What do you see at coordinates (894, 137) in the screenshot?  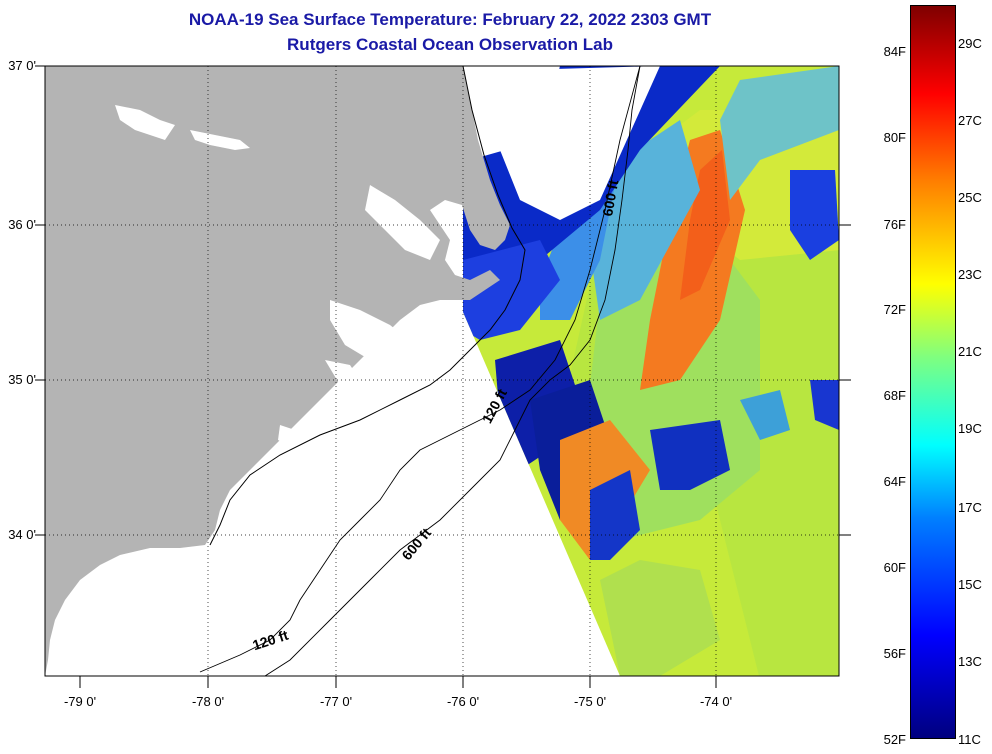 I see `colorbar-f-80: 80F` at bounding box center [894, 137].